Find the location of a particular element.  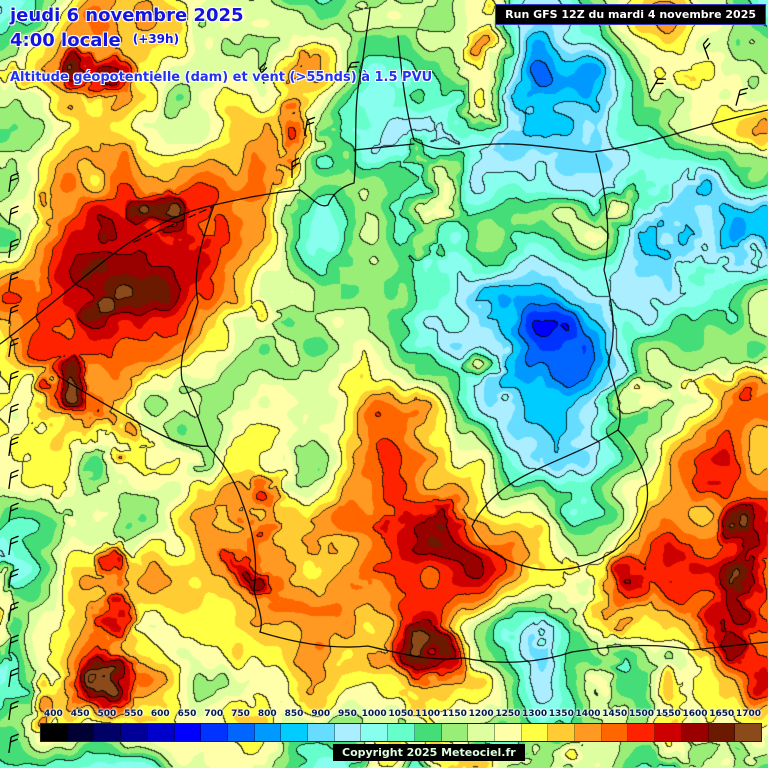

legend-value: 600 is located at coordinates (160, 714).